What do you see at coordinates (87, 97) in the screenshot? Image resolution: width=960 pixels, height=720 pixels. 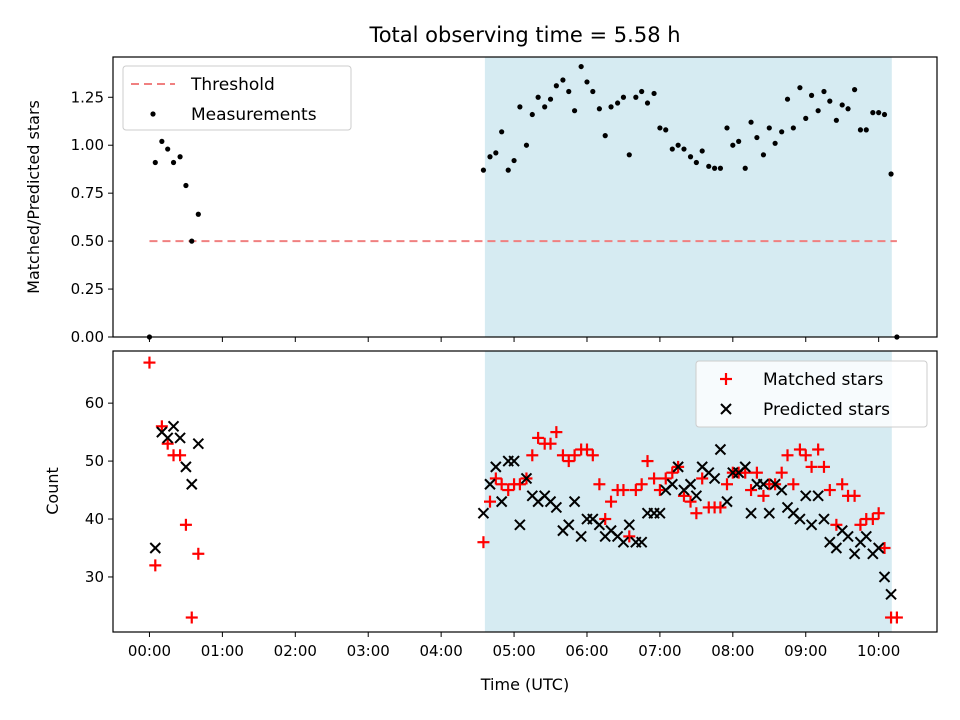 I see `top-y-tick-label: 1.25` at bounding box center [87, 97].